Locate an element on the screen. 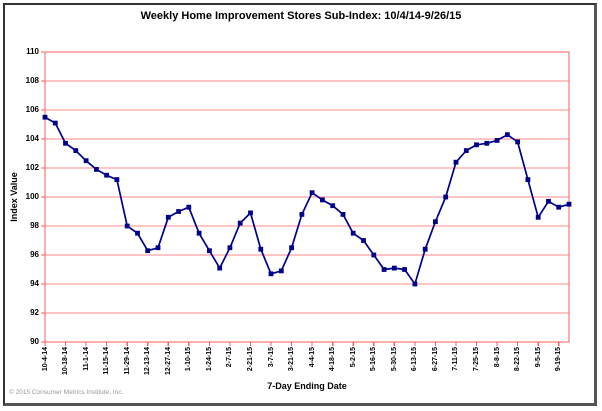  x-tick-label: 10-4-14 is located at coordinates (45, 359).